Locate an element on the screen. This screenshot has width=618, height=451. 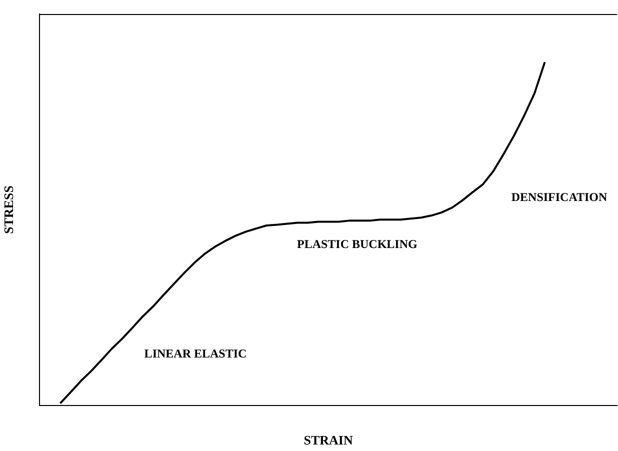
y-axis-title: STRESS is located at coordinates (8, 209).